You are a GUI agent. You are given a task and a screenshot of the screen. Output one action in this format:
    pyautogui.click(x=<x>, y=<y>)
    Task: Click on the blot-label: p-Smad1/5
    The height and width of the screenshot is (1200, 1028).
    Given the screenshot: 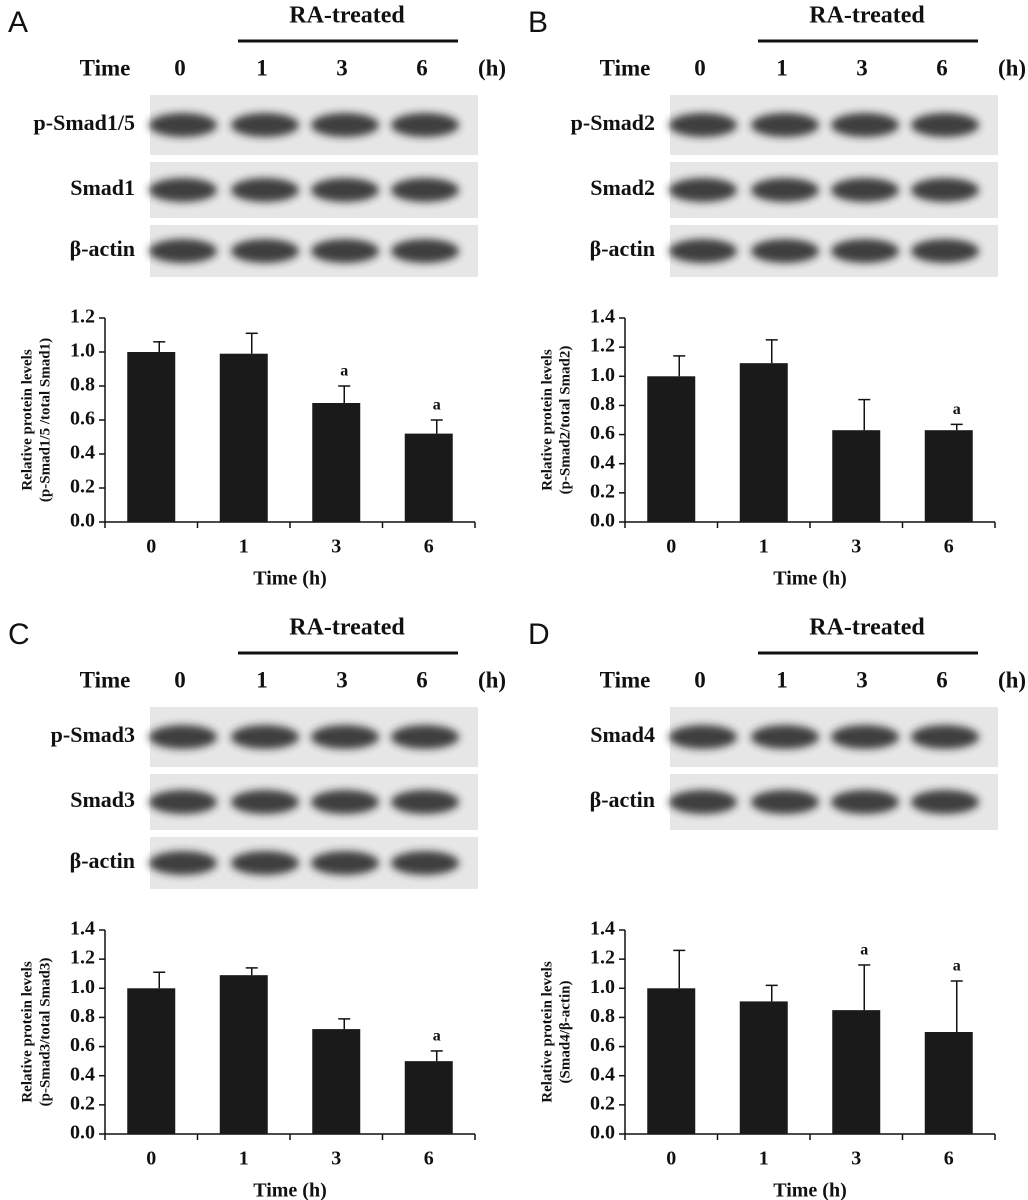 What is the action you would take?
    pyautogui.click(x=84, y=122)
    